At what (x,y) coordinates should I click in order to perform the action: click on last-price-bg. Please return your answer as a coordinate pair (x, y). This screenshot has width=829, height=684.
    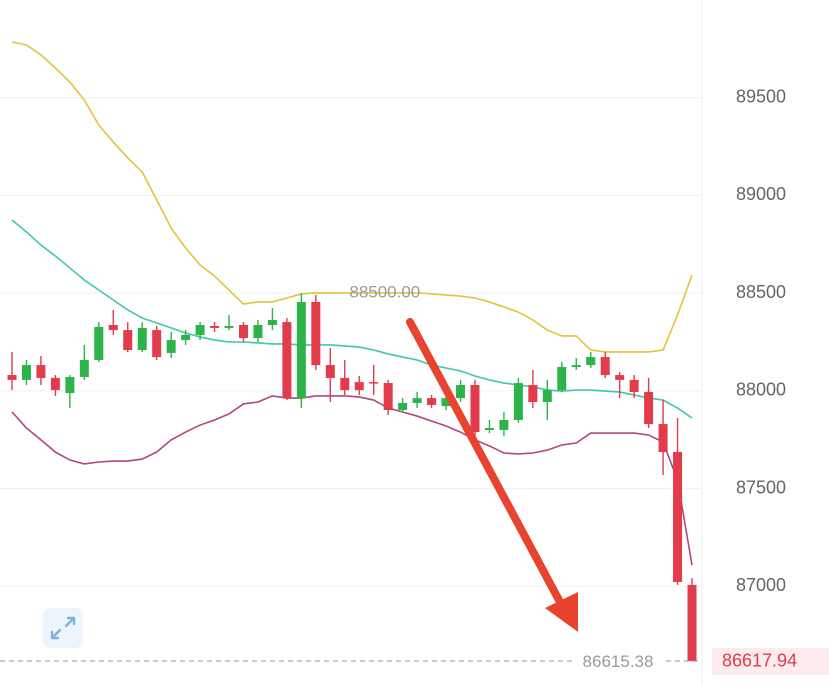
    Looking at the image, I should click on (770, 661).